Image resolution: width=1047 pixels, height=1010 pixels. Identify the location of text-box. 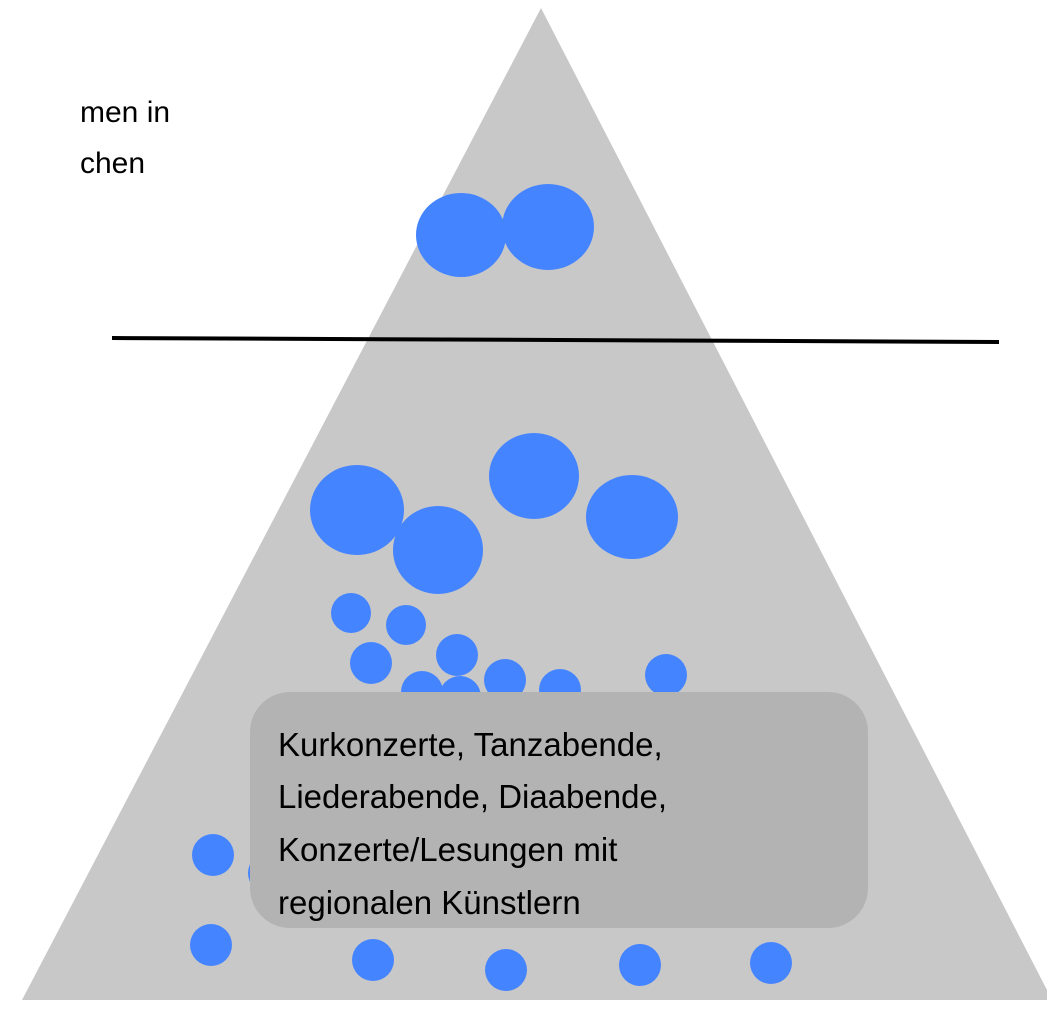
(559, 810).